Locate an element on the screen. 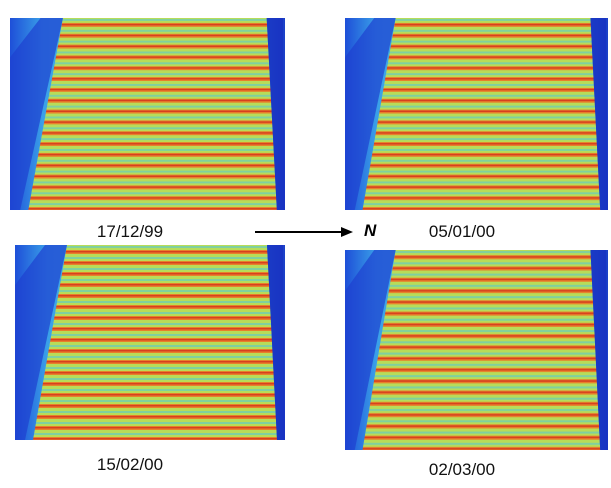  north-arrow is located at coordinates (304, 232).